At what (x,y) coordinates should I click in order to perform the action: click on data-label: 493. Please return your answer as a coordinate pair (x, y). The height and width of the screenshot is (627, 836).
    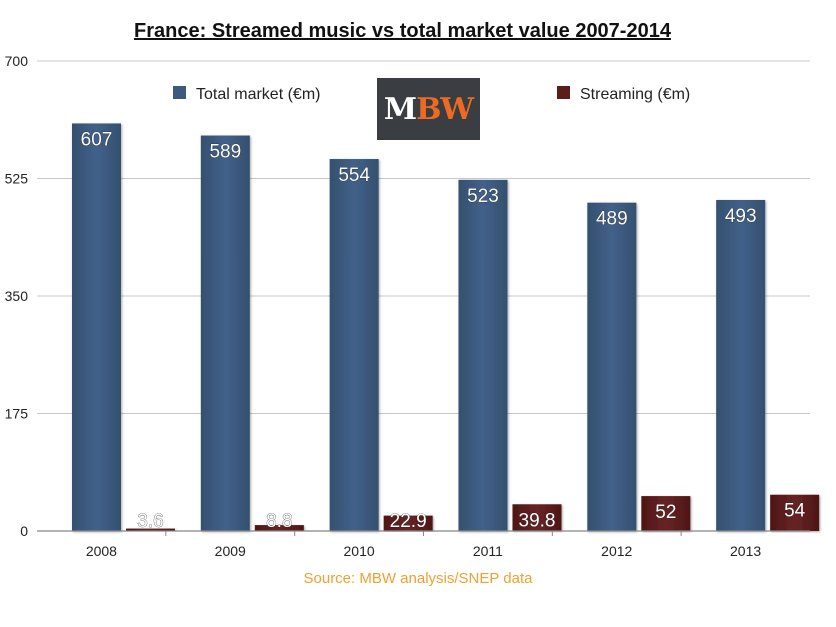
    Looking at the image, I should click on (741, 216).